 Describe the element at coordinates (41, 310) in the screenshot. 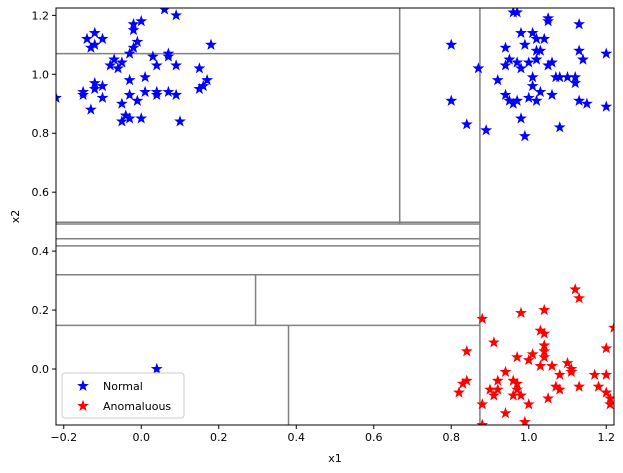

I see `y-tick-label: 0.2` at that location.